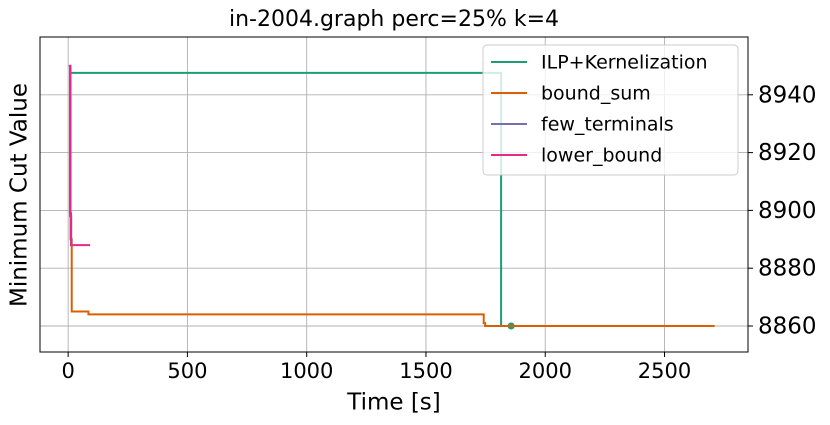 The width and height of the screenshot is (830, 425). What do you see at coordinates (545, 371) in the screenshot?
I see `x-tick-label: 2000` at bounding box center [545, 371].